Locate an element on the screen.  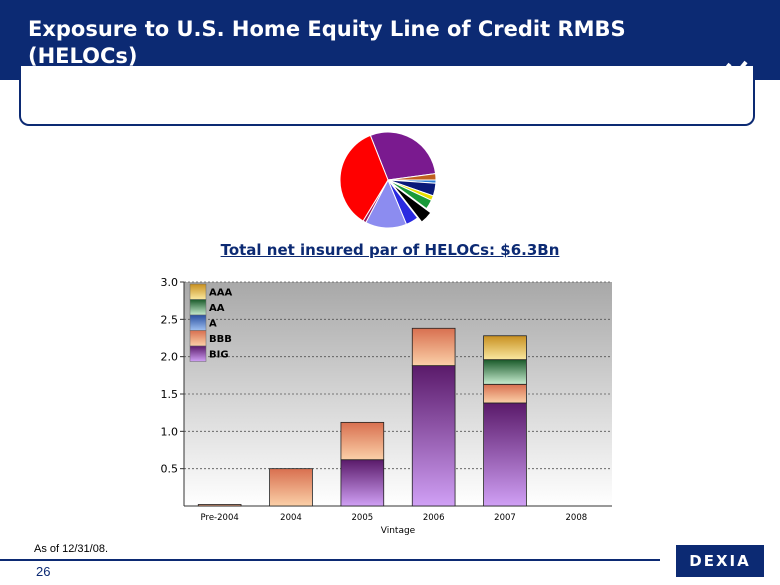
y-tick-label: 2.0 is located at coordinates (170, 357).